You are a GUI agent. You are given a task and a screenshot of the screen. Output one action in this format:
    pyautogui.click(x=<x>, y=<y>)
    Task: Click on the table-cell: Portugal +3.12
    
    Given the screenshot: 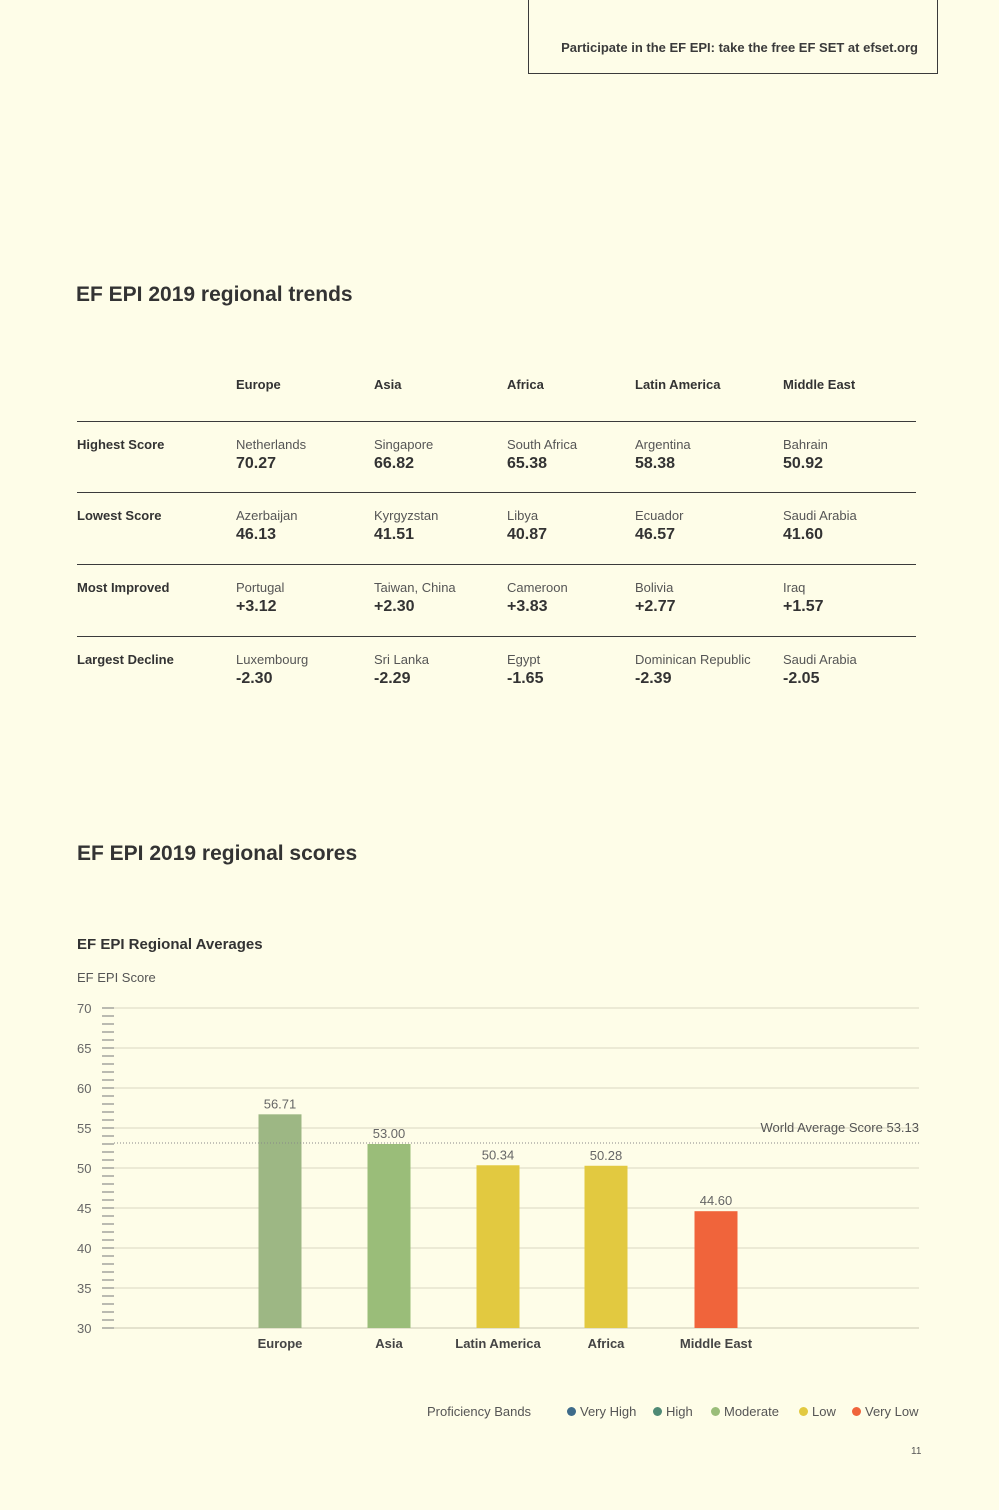 What is the action you would take?
    pyautogui.click(x=260, y=599)
    